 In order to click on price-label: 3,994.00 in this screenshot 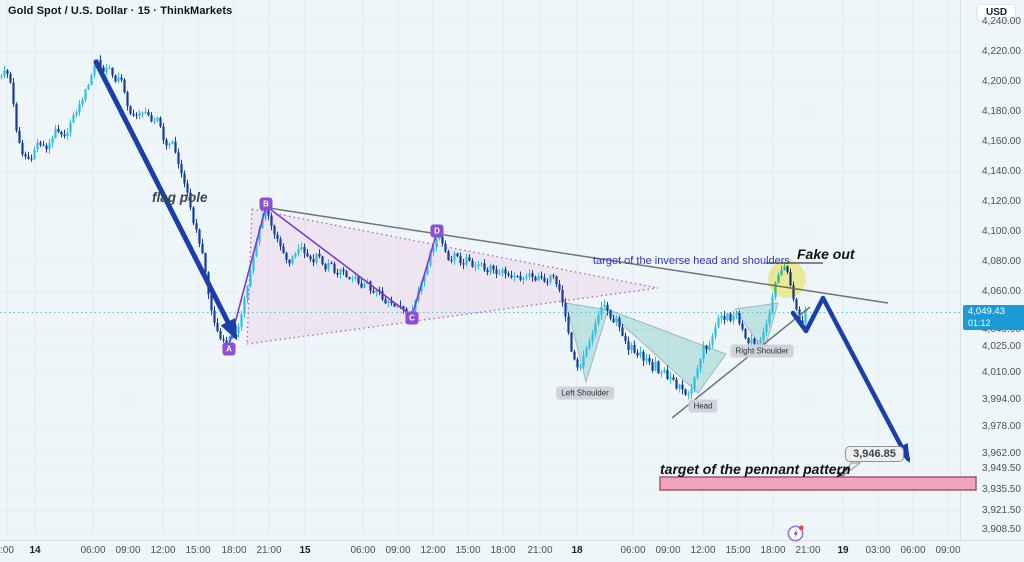, I will do `click(1001, 399)`.